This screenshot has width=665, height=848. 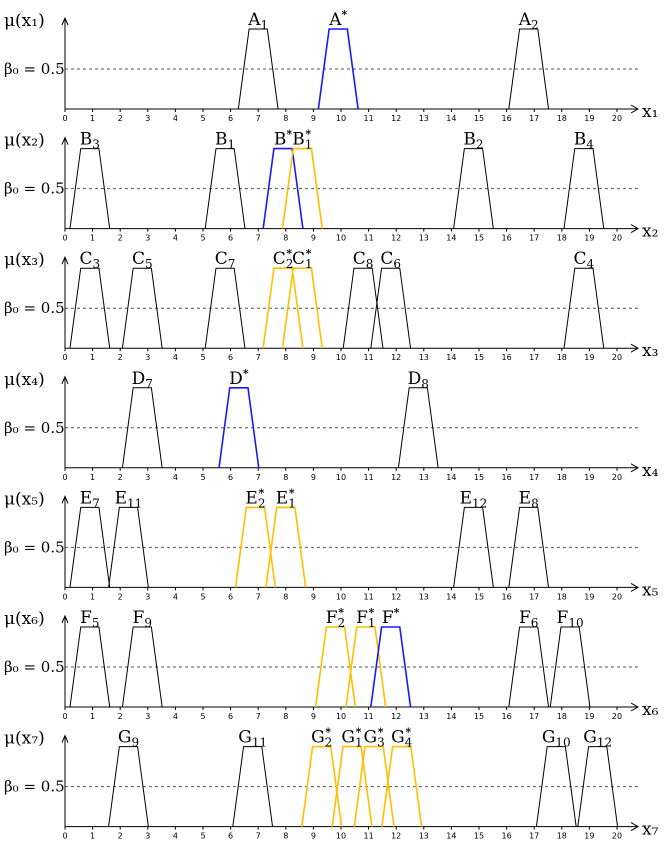 I want to click on y-axis-label: μ(x₅), so click(x=24, y=499).